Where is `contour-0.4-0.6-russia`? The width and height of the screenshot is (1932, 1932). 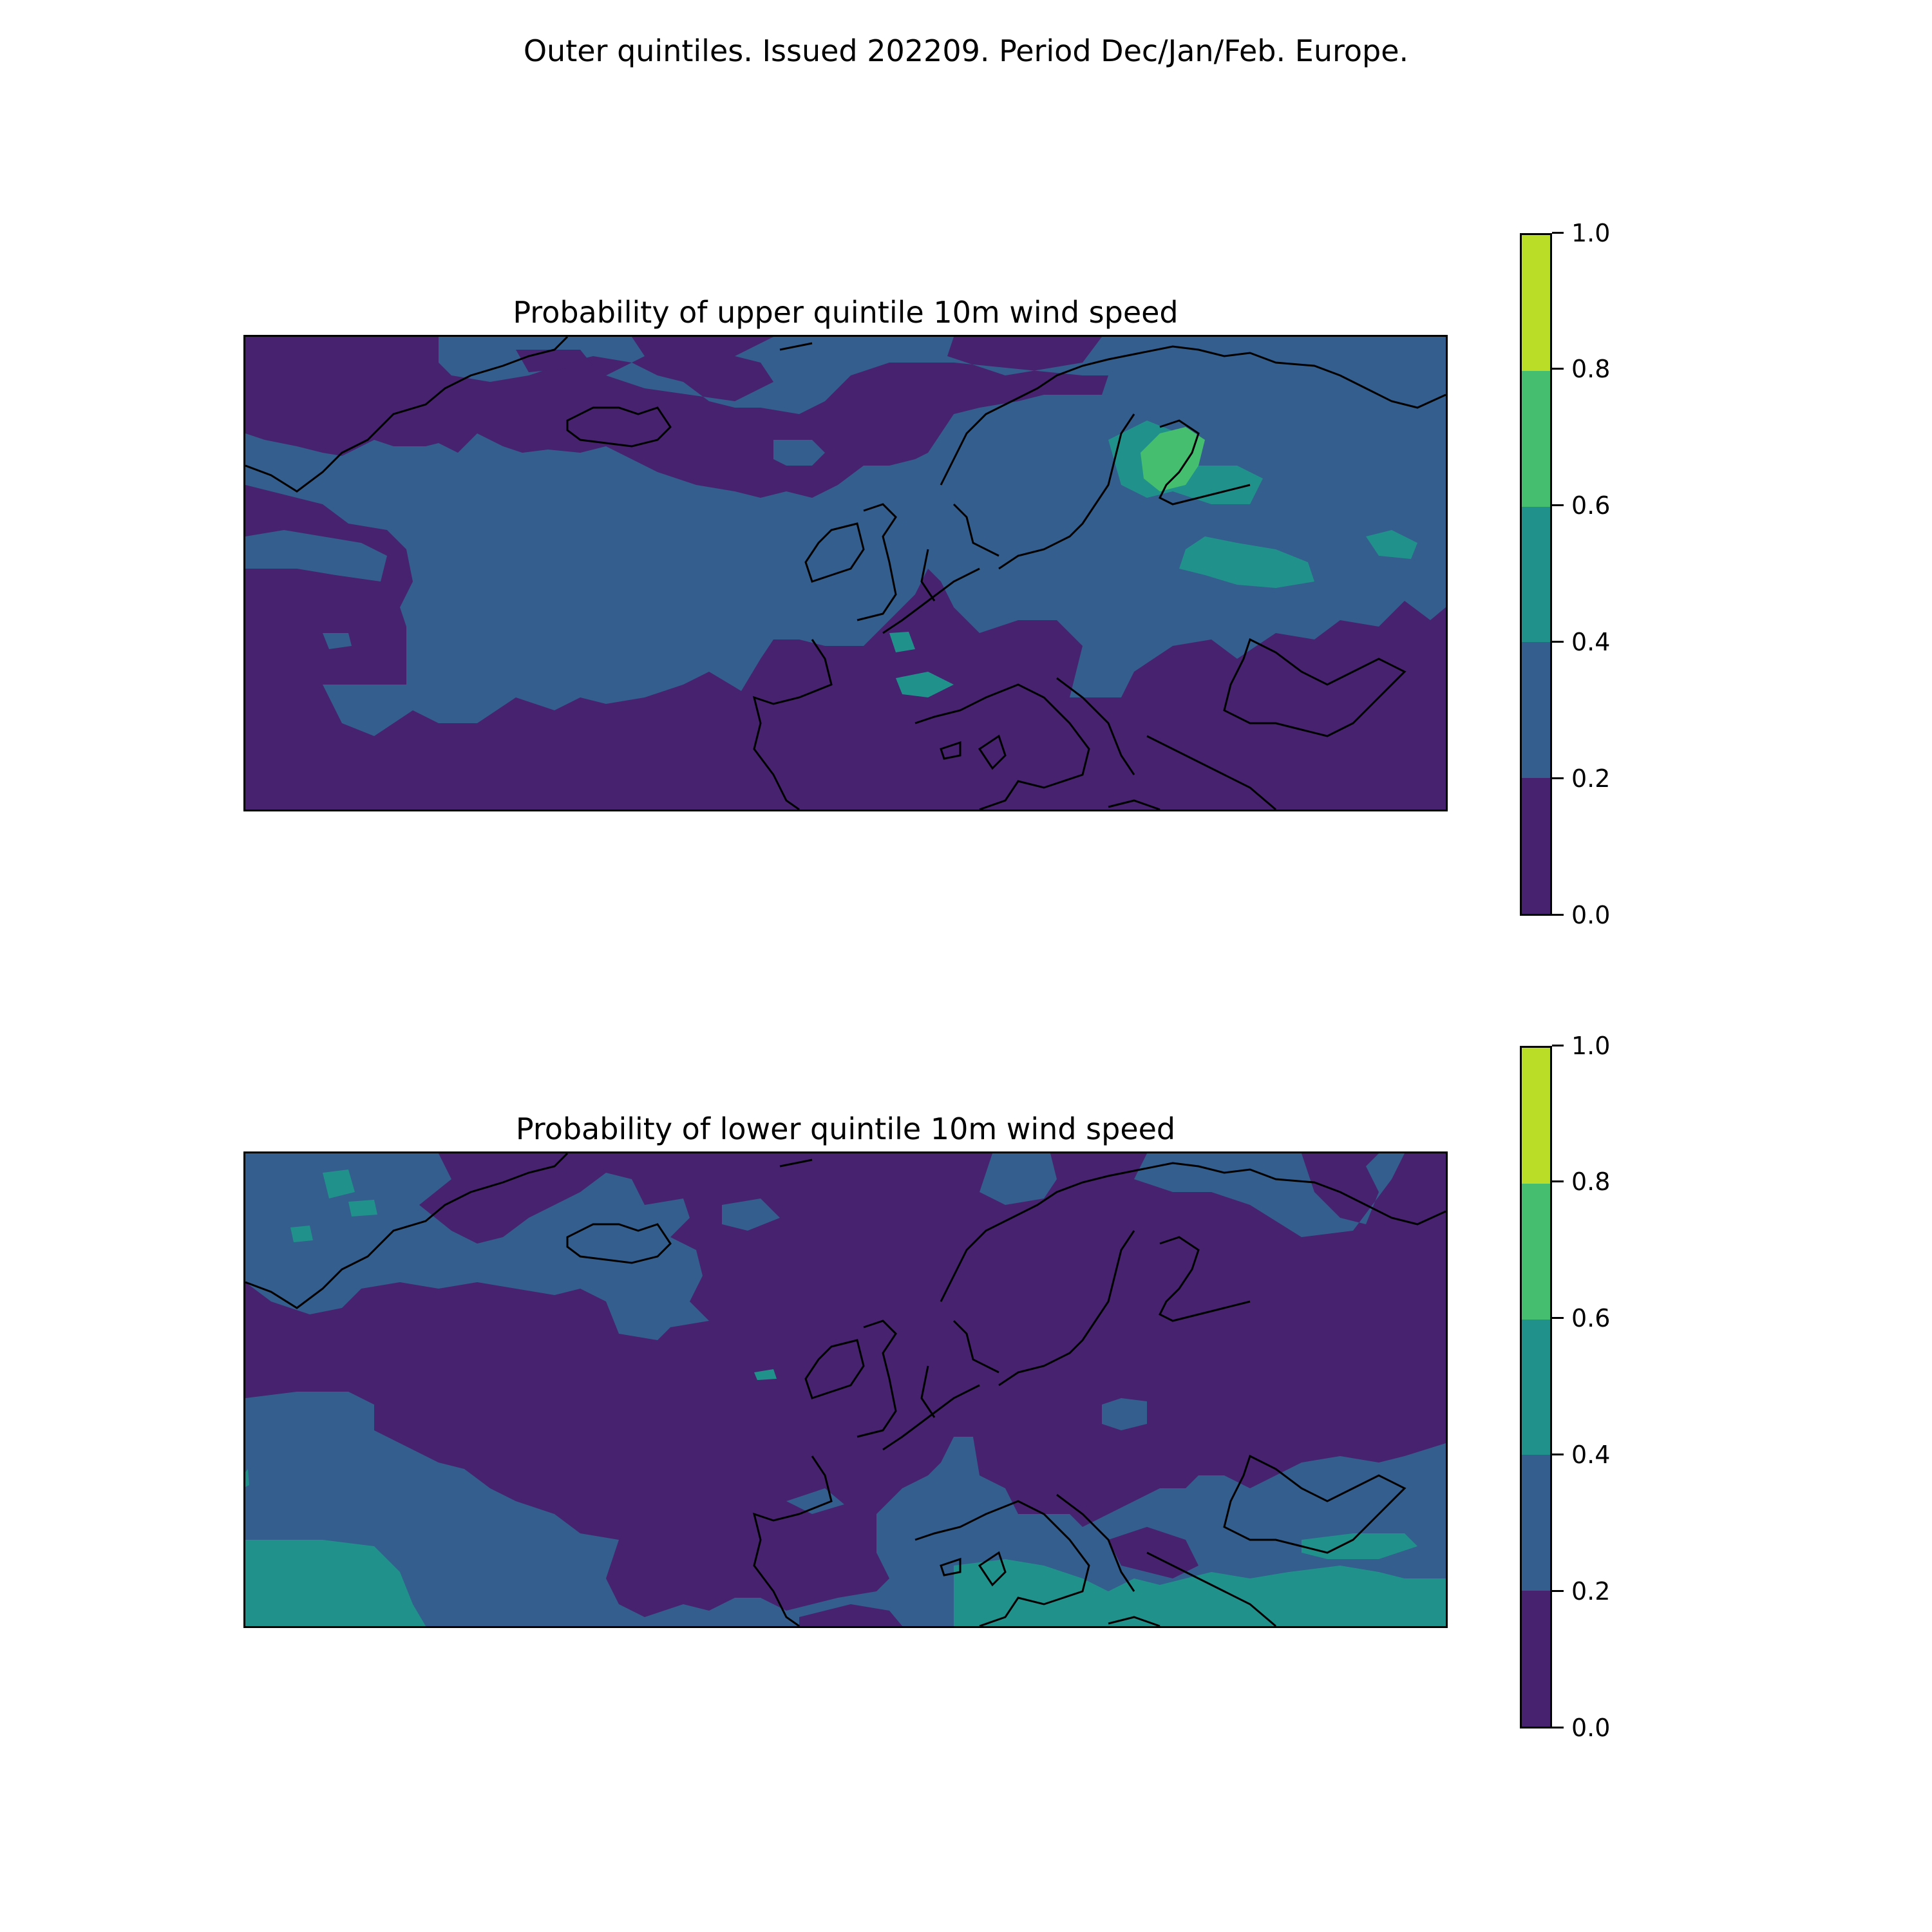 contour-0.4-0.6-russia is located at coordinates (1246, 562).